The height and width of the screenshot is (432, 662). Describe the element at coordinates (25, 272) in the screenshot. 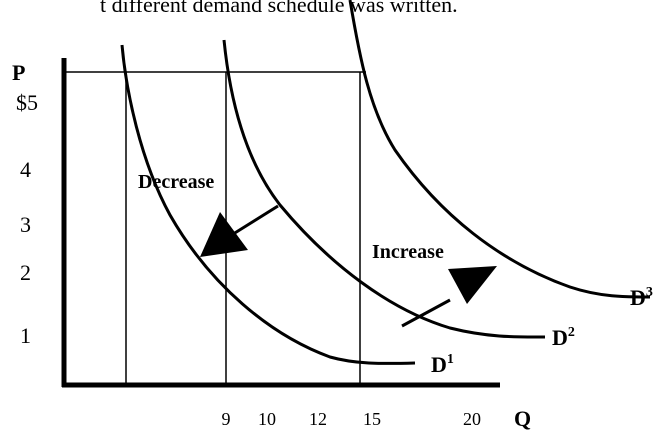

I see `y-tick-label: 2` at that location.